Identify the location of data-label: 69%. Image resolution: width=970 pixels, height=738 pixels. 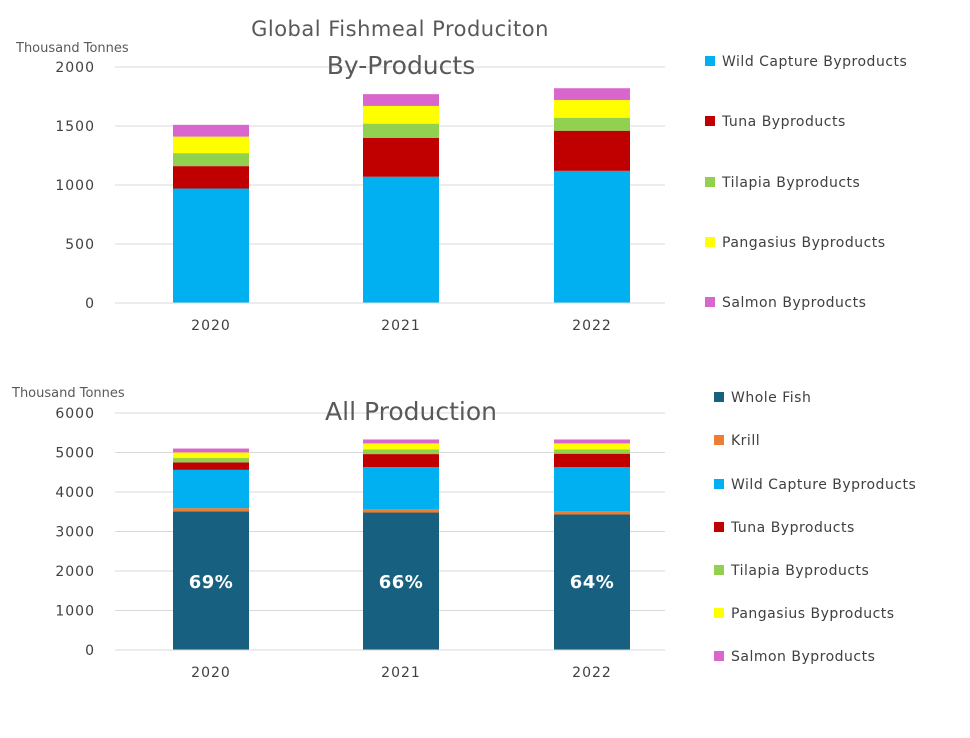
(211, 582).